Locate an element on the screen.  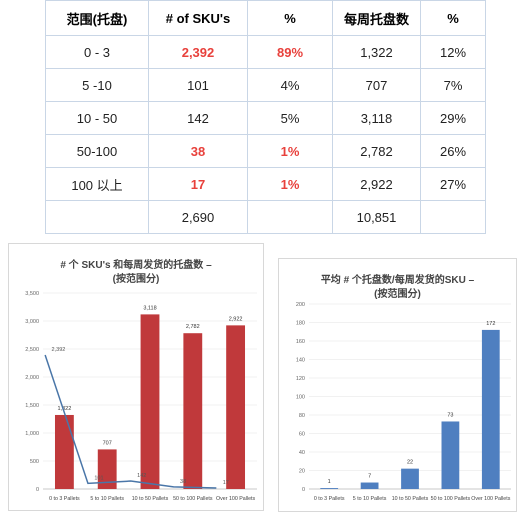
table-row: 50-100 38 1% 2,782 26% is located at coordinates (265, 151).